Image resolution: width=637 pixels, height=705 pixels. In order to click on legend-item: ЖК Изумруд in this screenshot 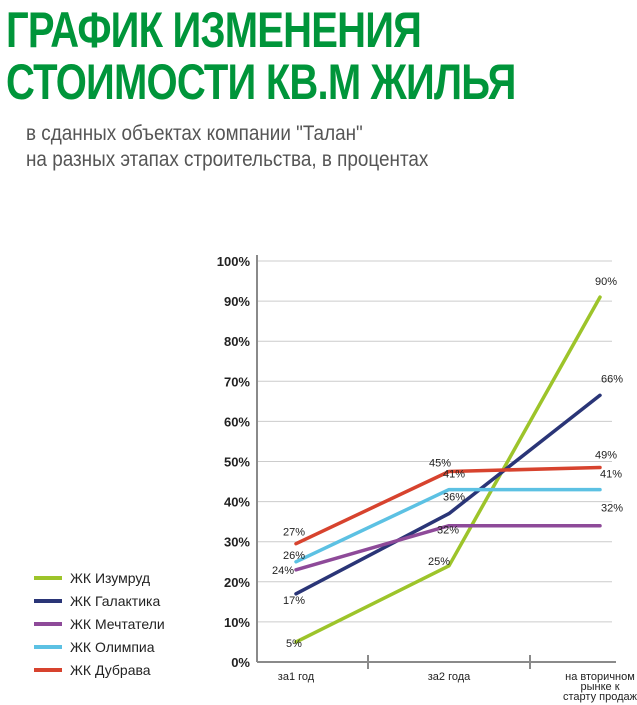, I will do `click(99, 577)`.